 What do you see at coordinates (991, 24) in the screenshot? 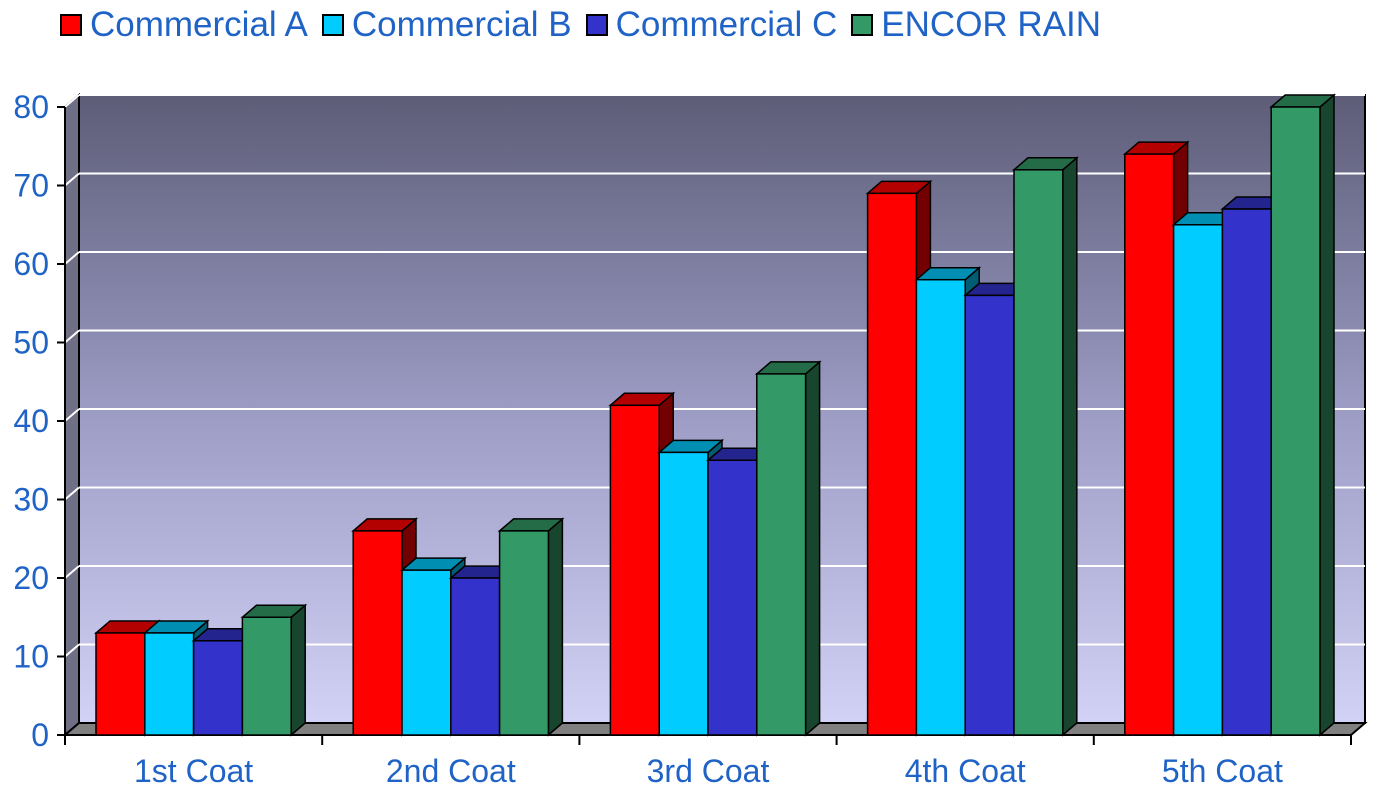
I see `legend-label-encor-rain: ENCOR RAIN` at bounding box center [991, 24].